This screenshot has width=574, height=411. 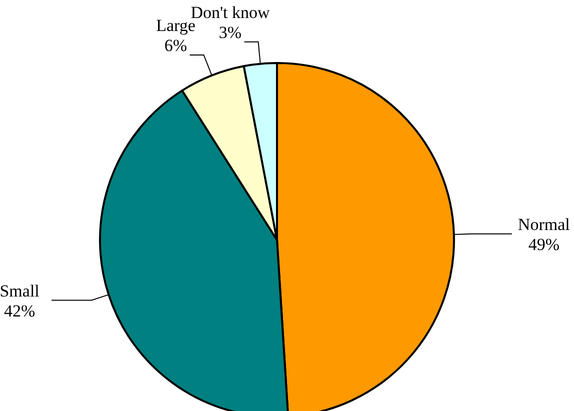 What do you see at coordinates (230, 12) in the screenshot?
I see `slice-label: Don't know` at bounding box center [230, 12].